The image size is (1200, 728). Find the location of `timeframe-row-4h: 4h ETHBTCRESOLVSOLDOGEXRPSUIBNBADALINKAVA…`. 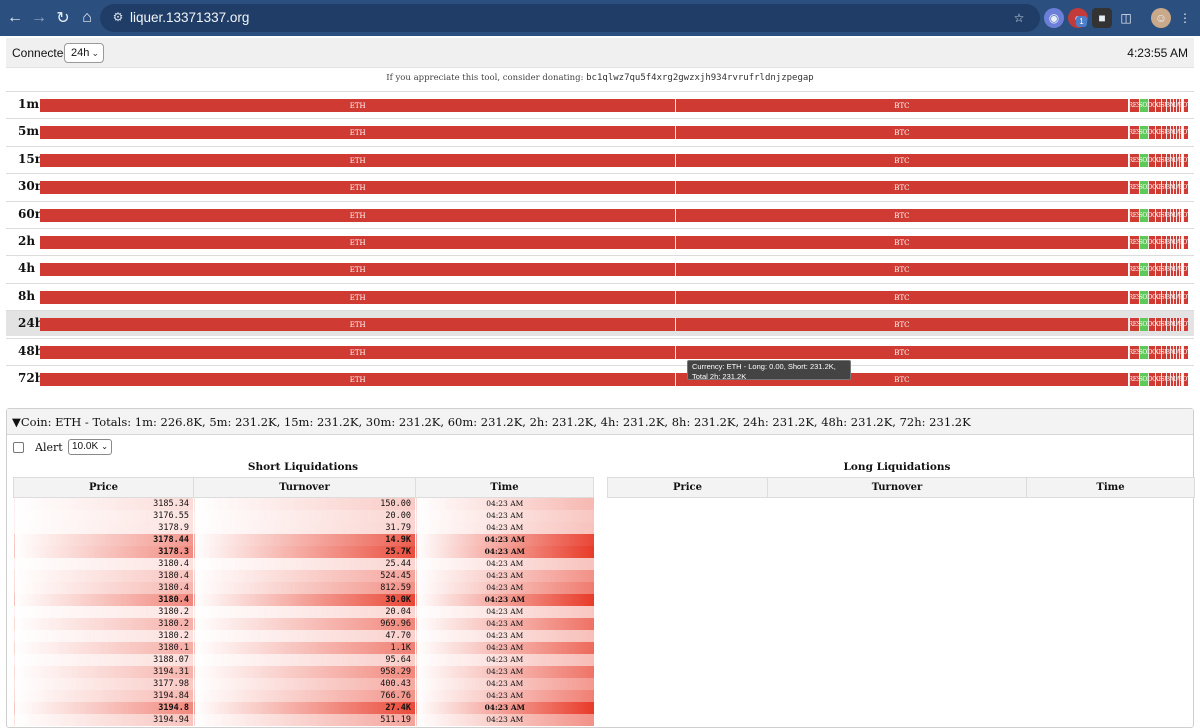

timeframe-row-4h: 4h ETHBTCRESOLVSOLDOGEXRPSUIBNBADALINKAVA… is located at coordinates (600, 268).